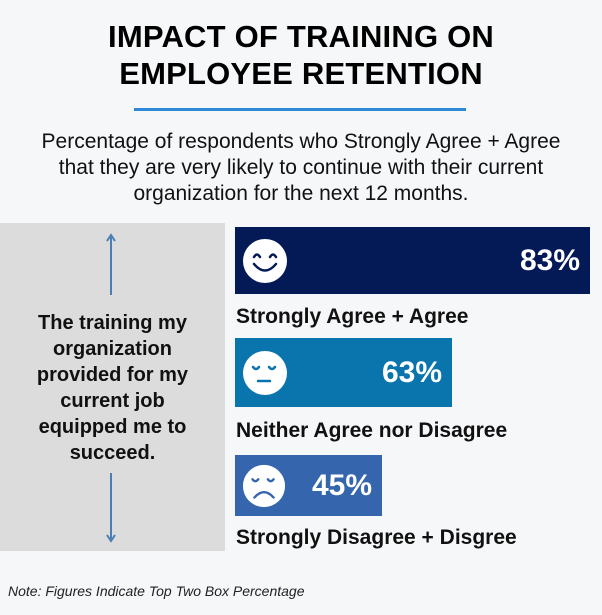  Describe the element at coordinates (376, 537) in the screenshot. I see `bar-label: Strongly Disagree + Disgree` at that location.